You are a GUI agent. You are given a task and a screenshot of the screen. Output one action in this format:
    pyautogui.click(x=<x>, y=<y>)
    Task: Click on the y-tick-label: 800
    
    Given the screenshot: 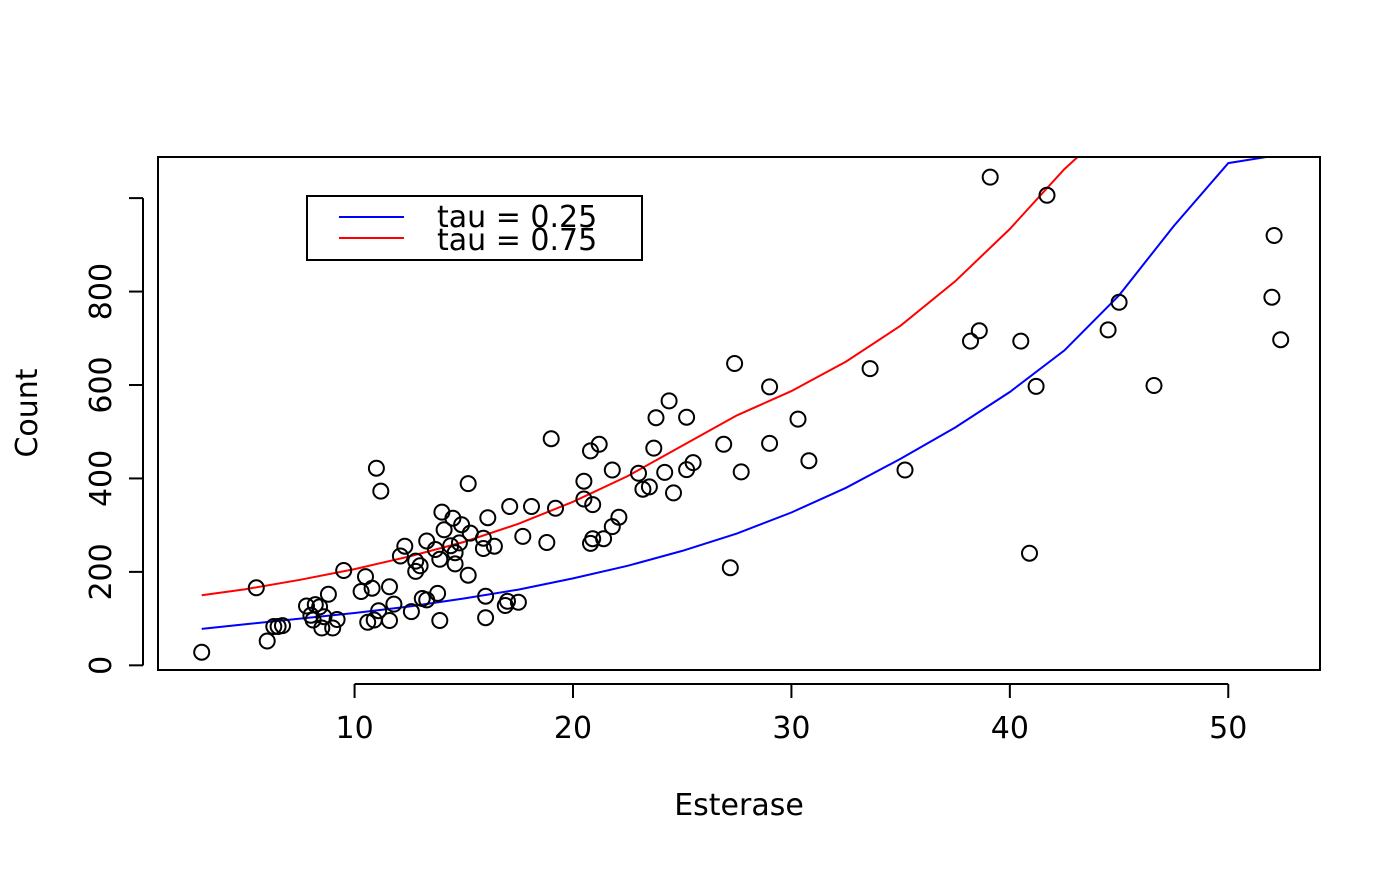 What is the action you would take?
    pyautogui.click(x=101, y=291)
    